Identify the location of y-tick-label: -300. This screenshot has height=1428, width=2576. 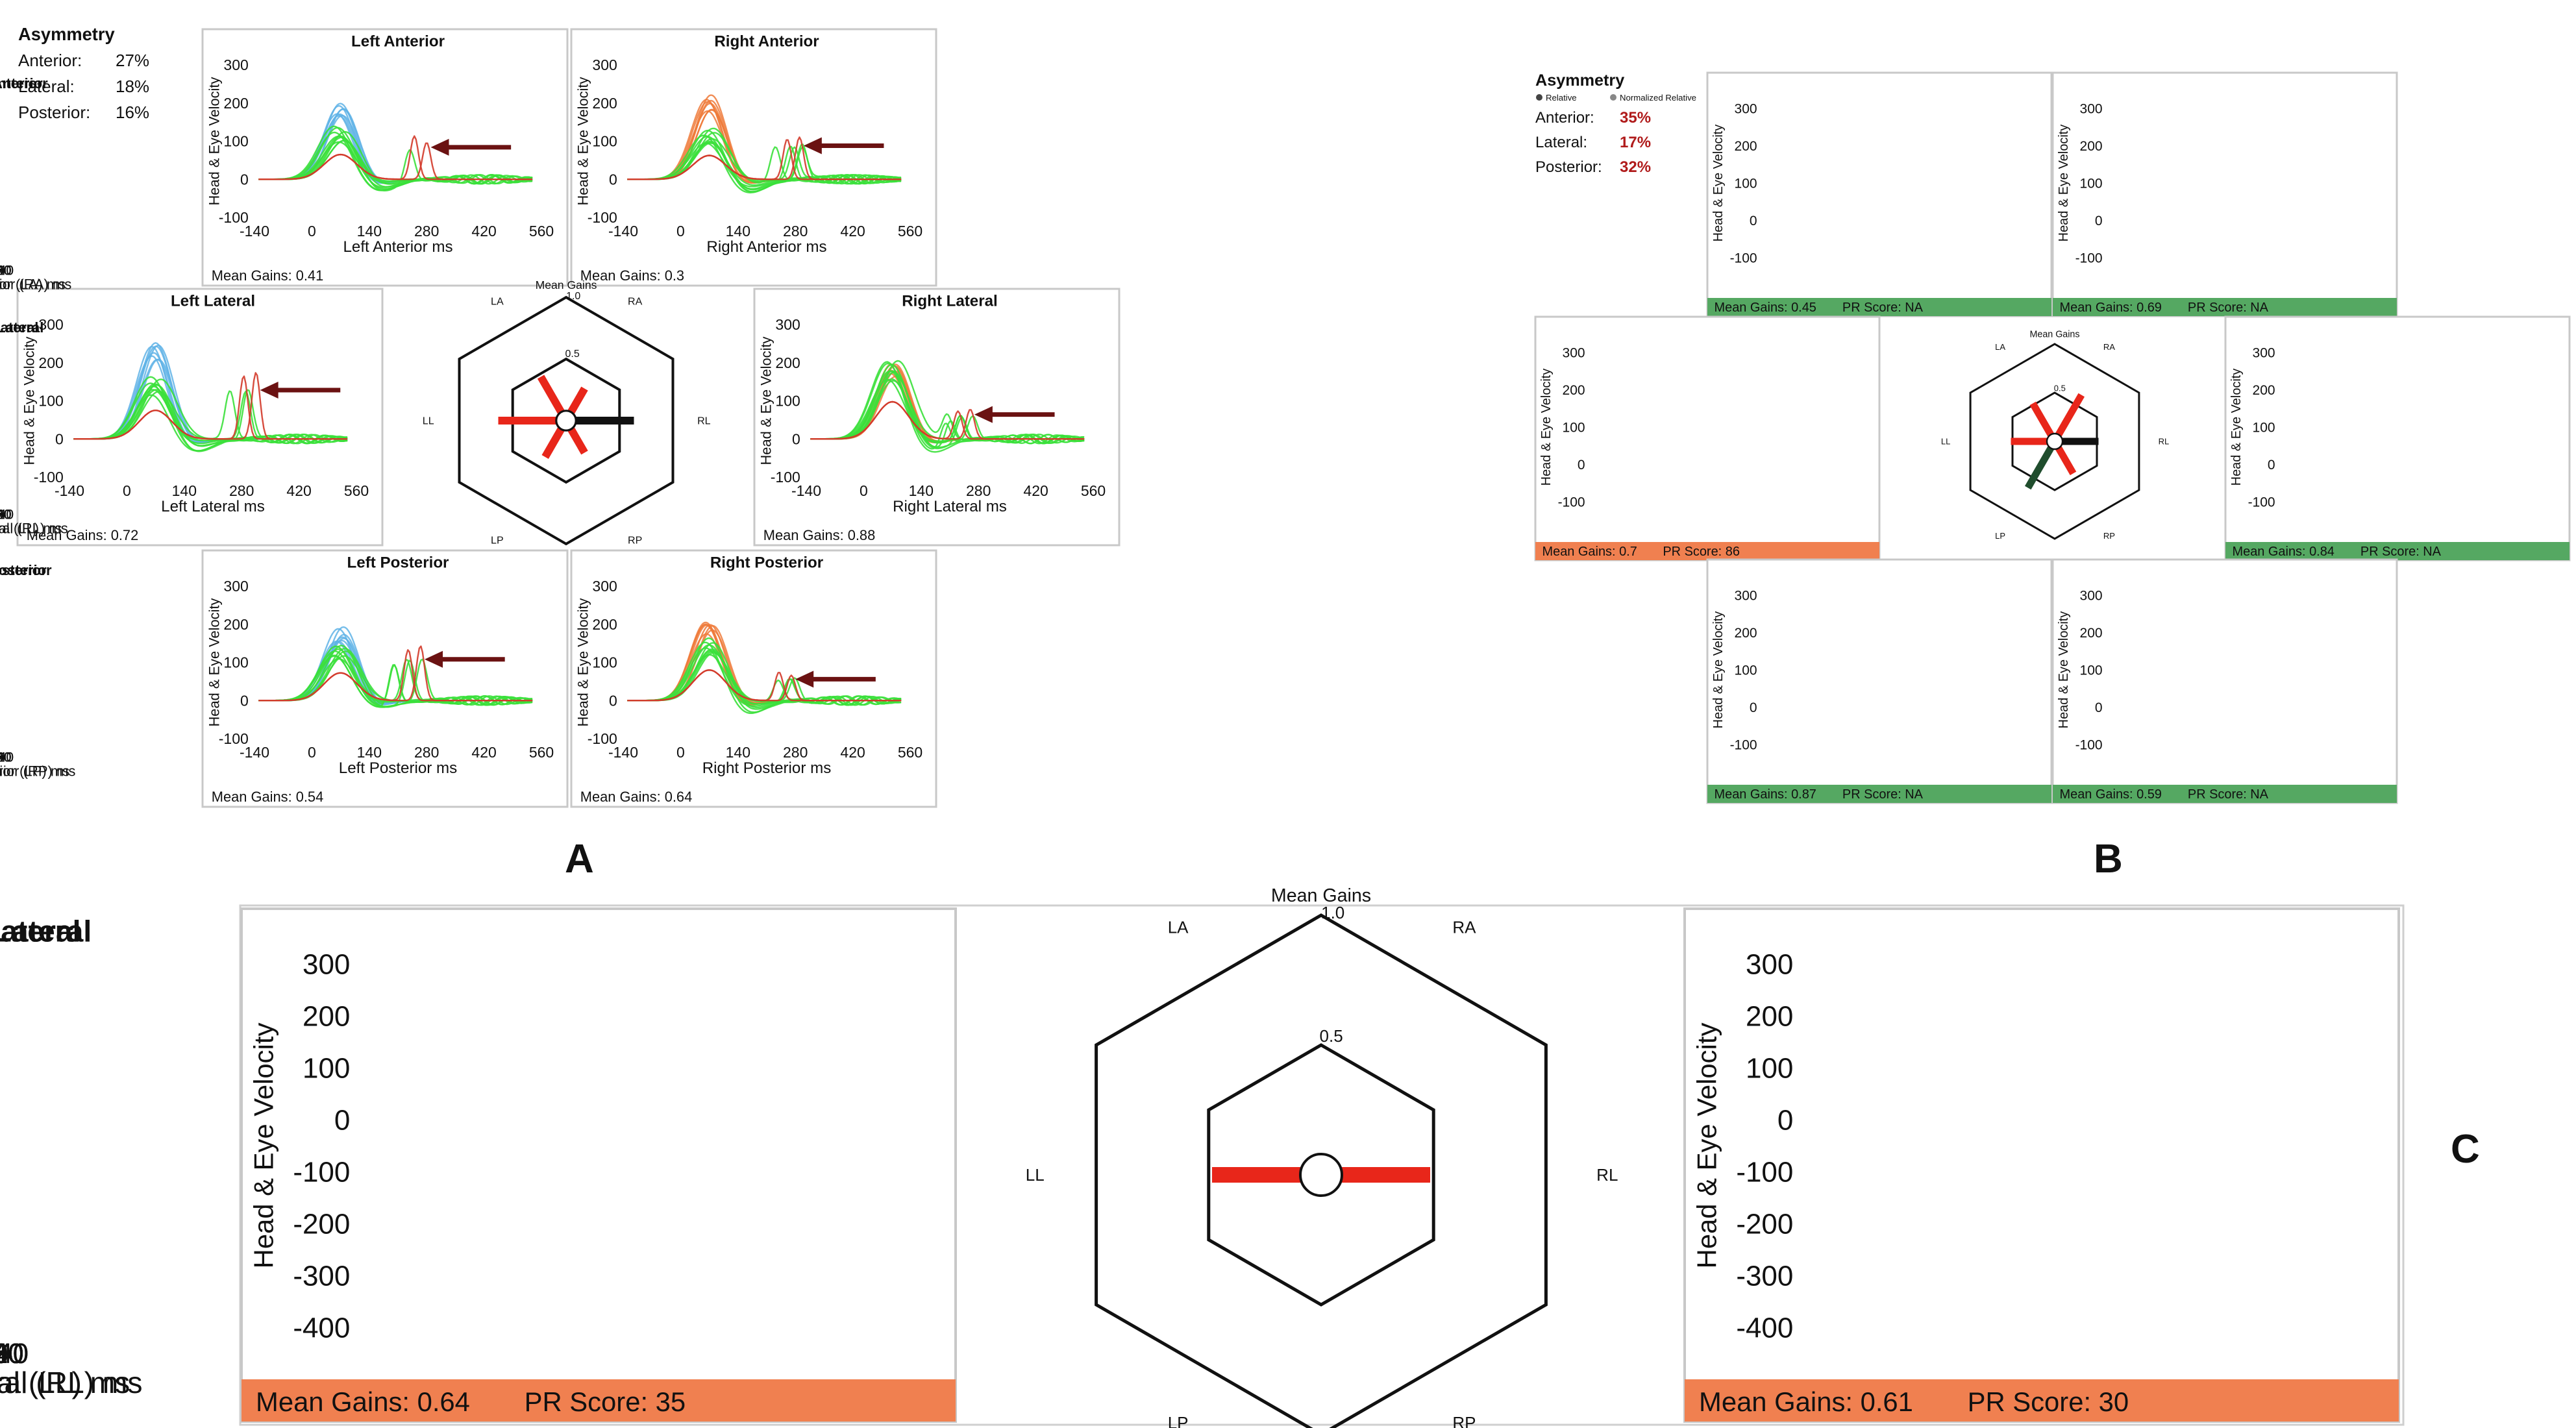
(321, 1276).